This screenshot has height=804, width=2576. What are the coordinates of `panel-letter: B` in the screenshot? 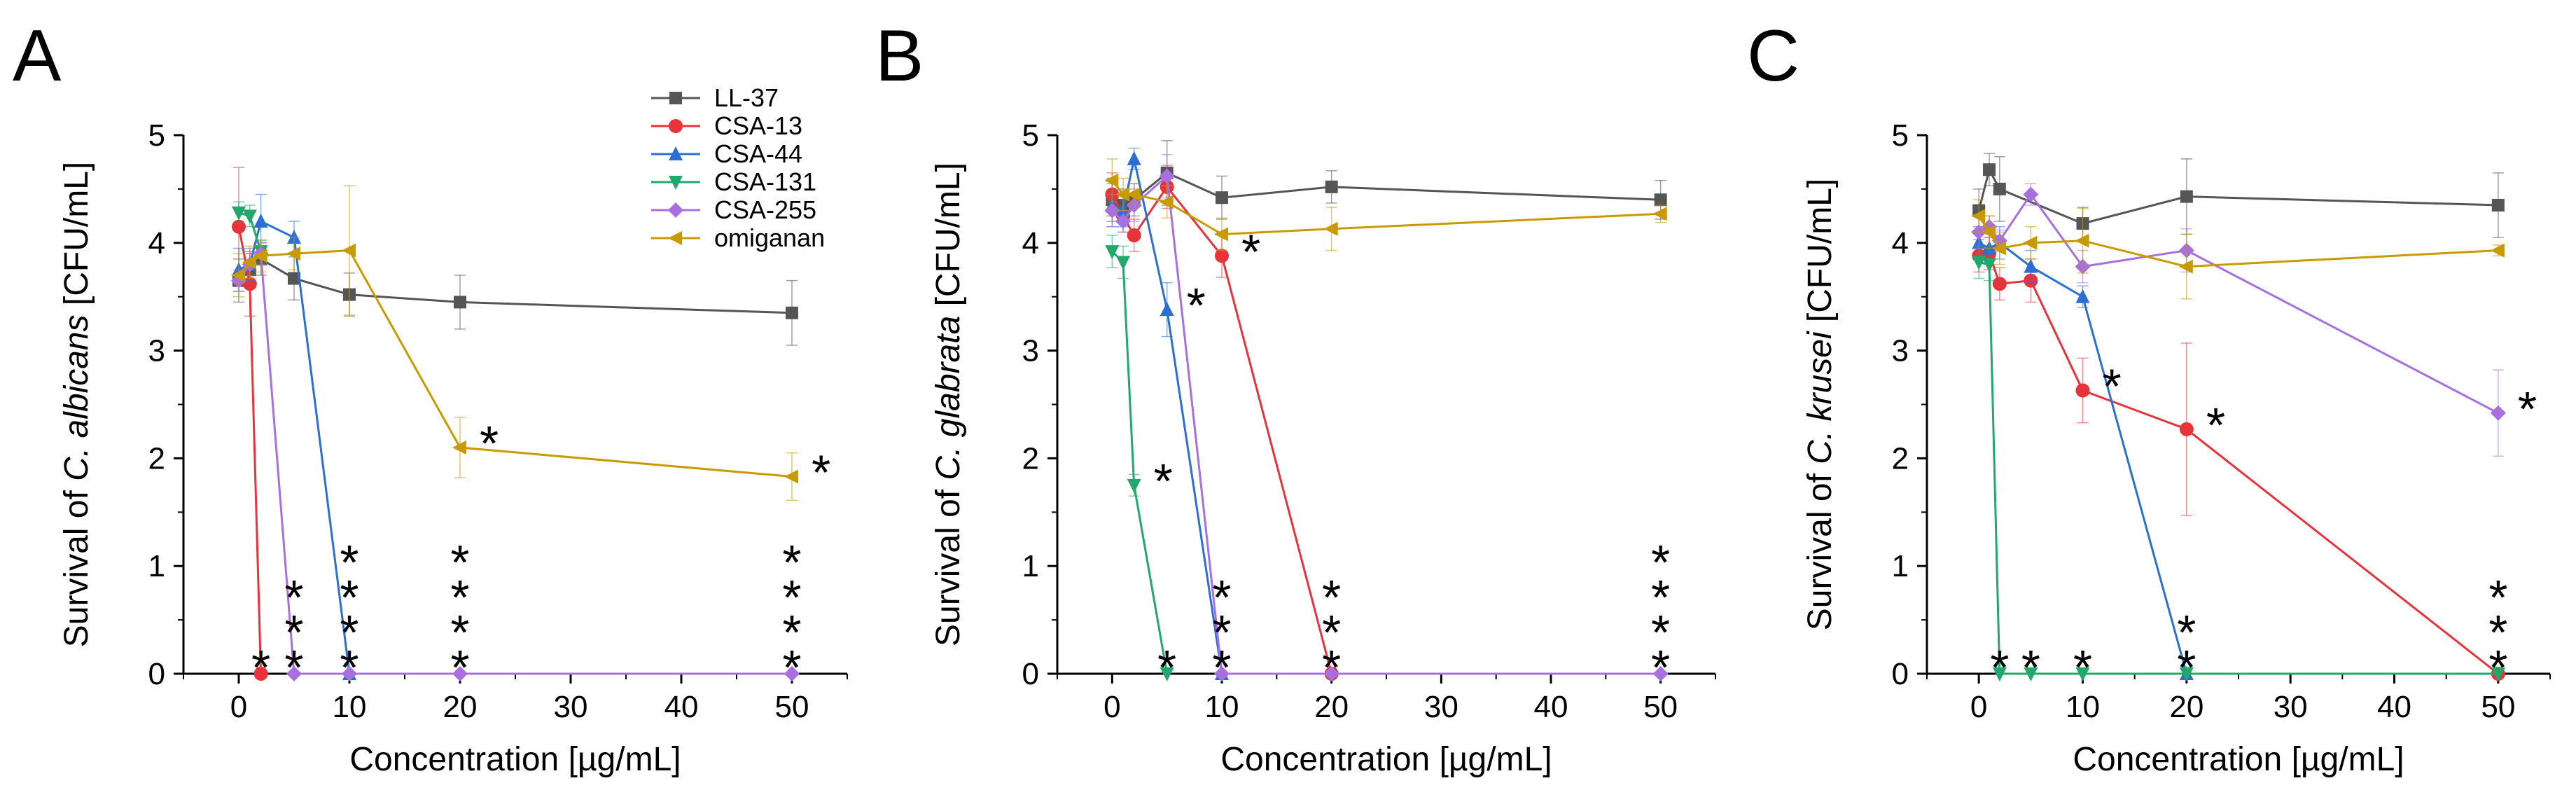 It's located at (899, 56).